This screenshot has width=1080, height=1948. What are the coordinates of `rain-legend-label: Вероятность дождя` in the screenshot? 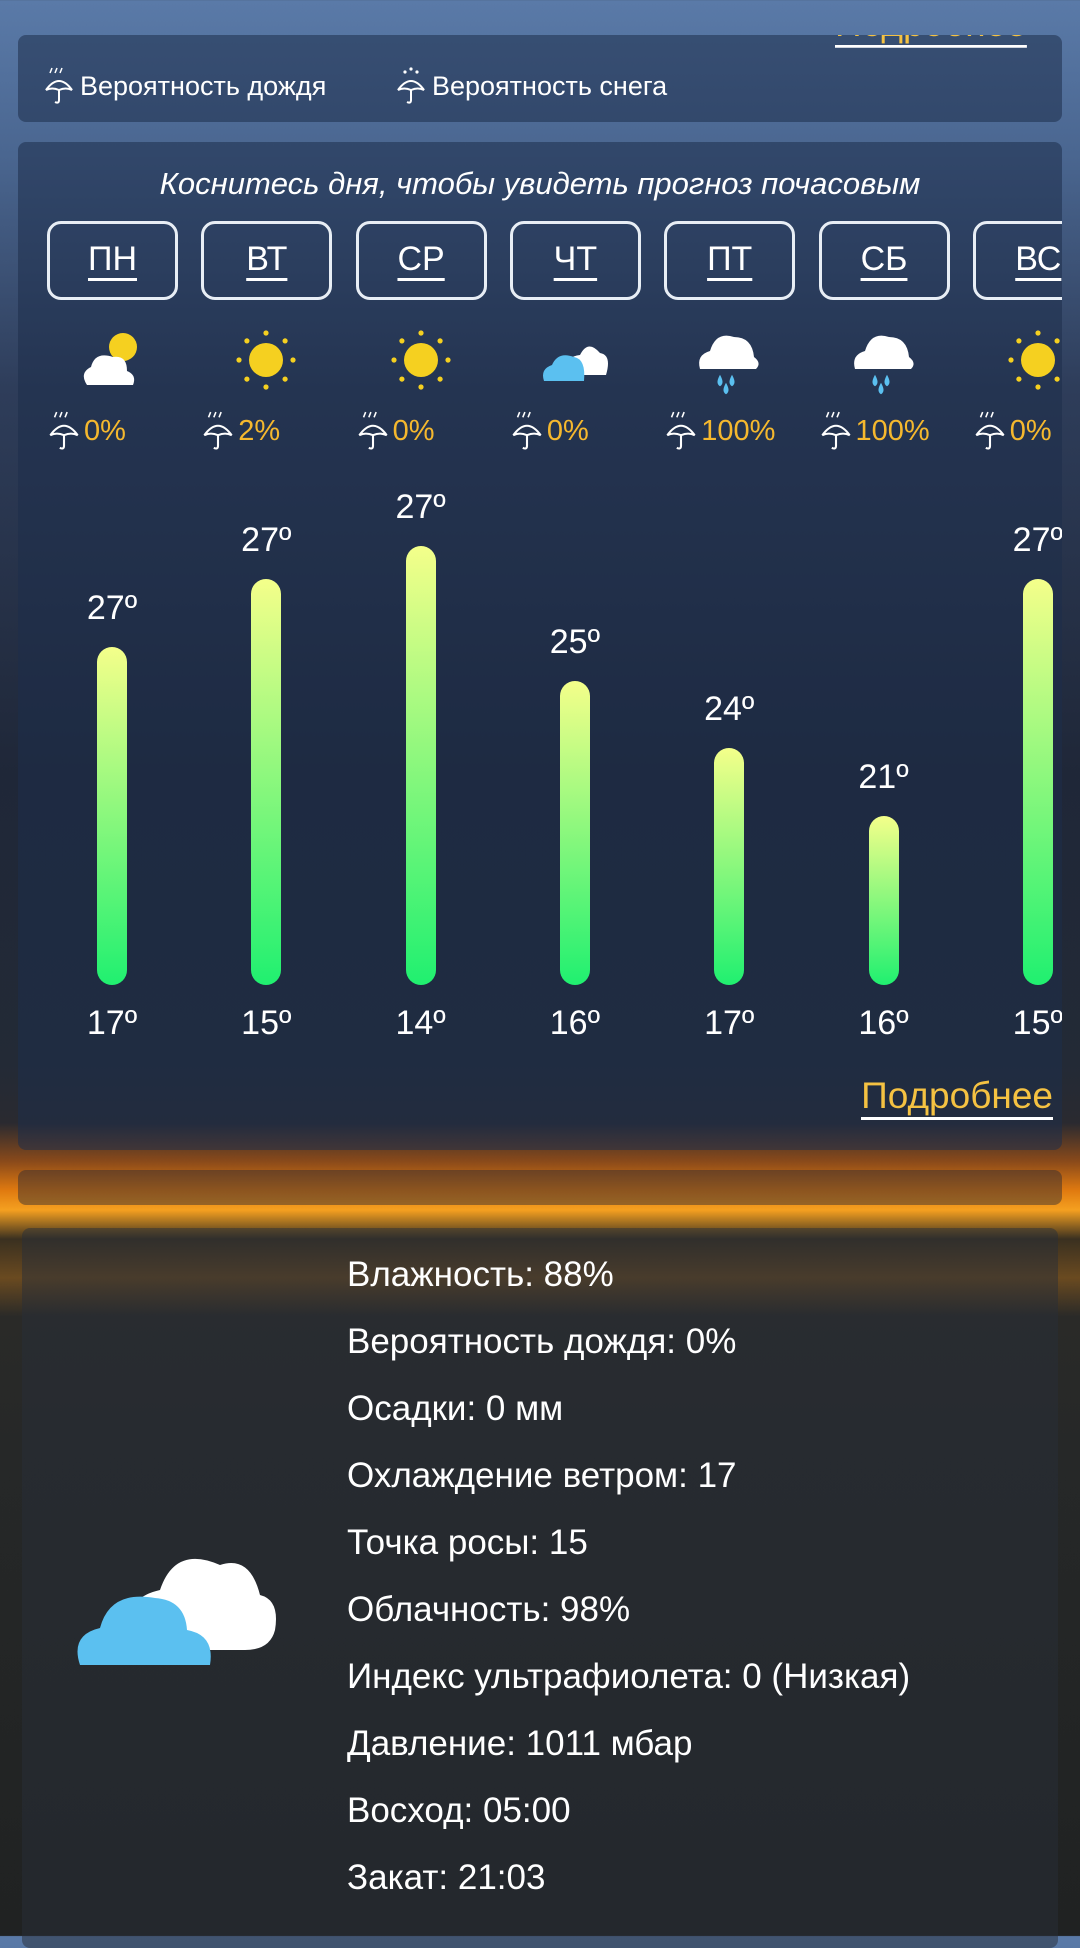 It's located at (203, 85).